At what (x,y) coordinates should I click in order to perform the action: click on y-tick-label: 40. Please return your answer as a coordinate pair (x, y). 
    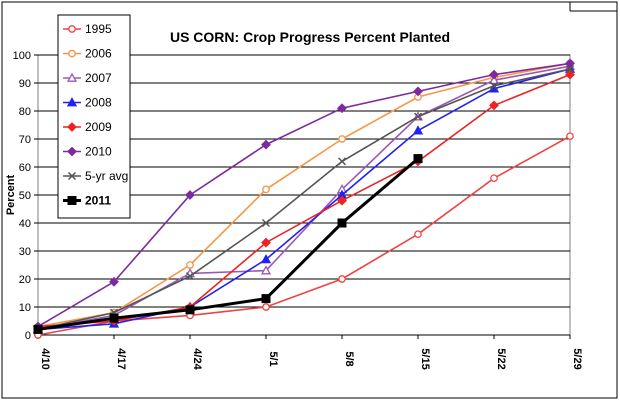
    Looking at the image, I should click on (25, 224).